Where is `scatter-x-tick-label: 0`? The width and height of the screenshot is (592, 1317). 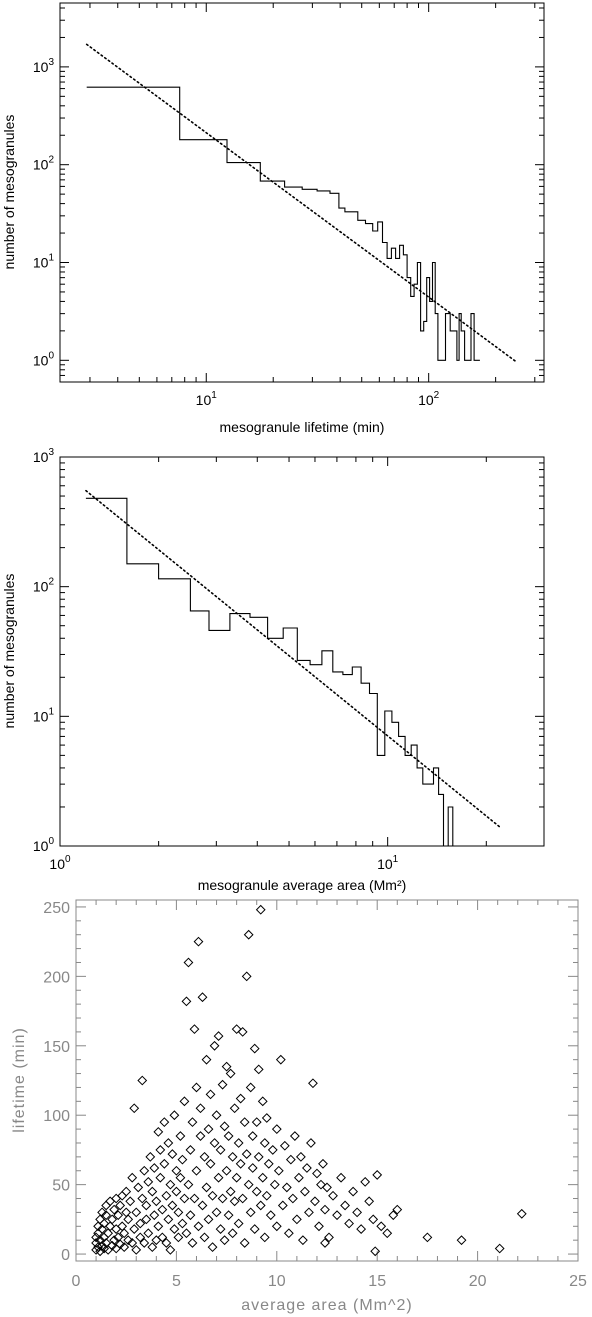 scatter-x-tick-label: 0 is located at coordinates (76, 1281).